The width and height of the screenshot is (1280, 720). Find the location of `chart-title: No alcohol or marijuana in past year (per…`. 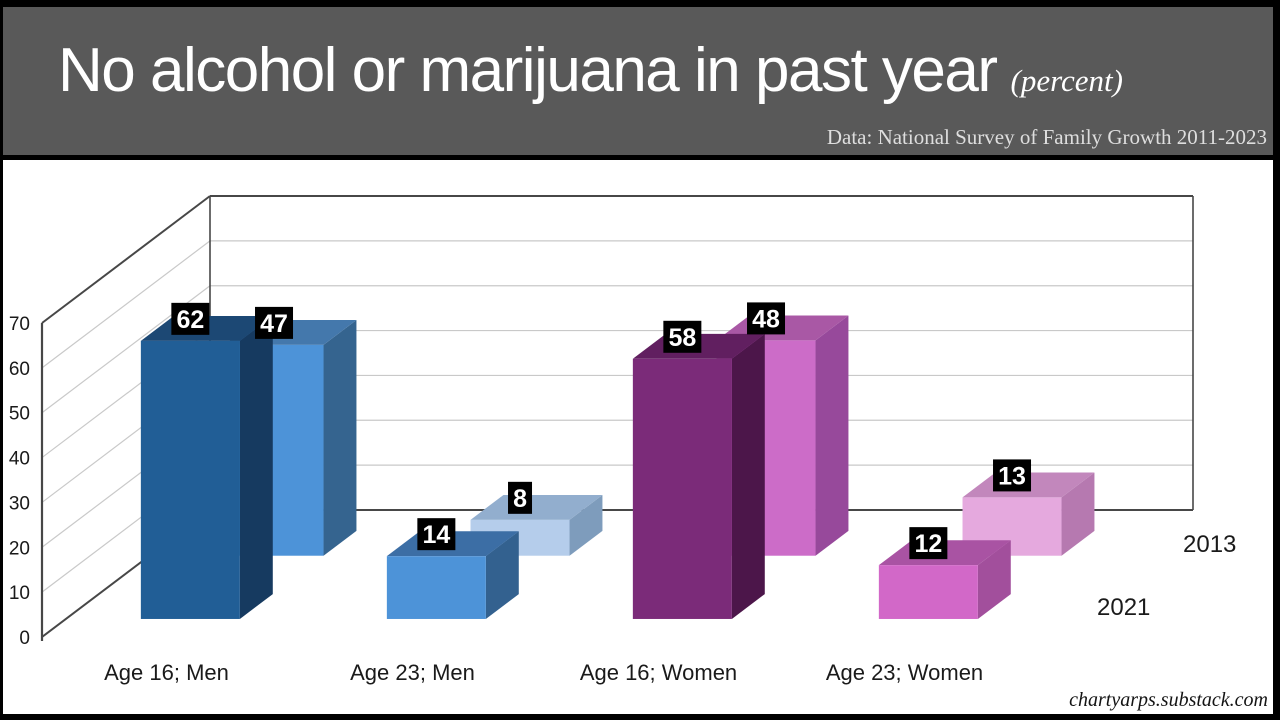

chart-title: No alcohol or marijuana in past year (per… is located at coordinates (590, 71).